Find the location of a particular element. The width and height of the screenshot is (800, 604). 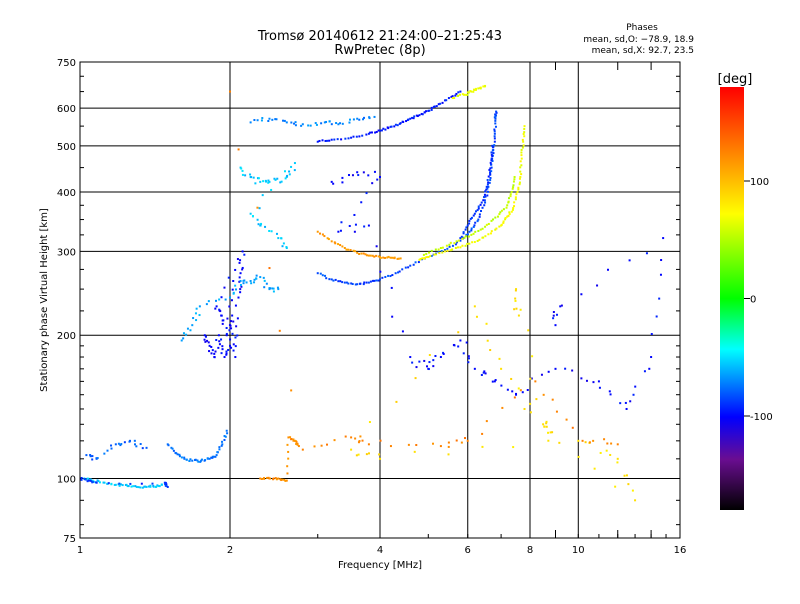

x-tick-label: 1 is located at coordinates (80, 550).